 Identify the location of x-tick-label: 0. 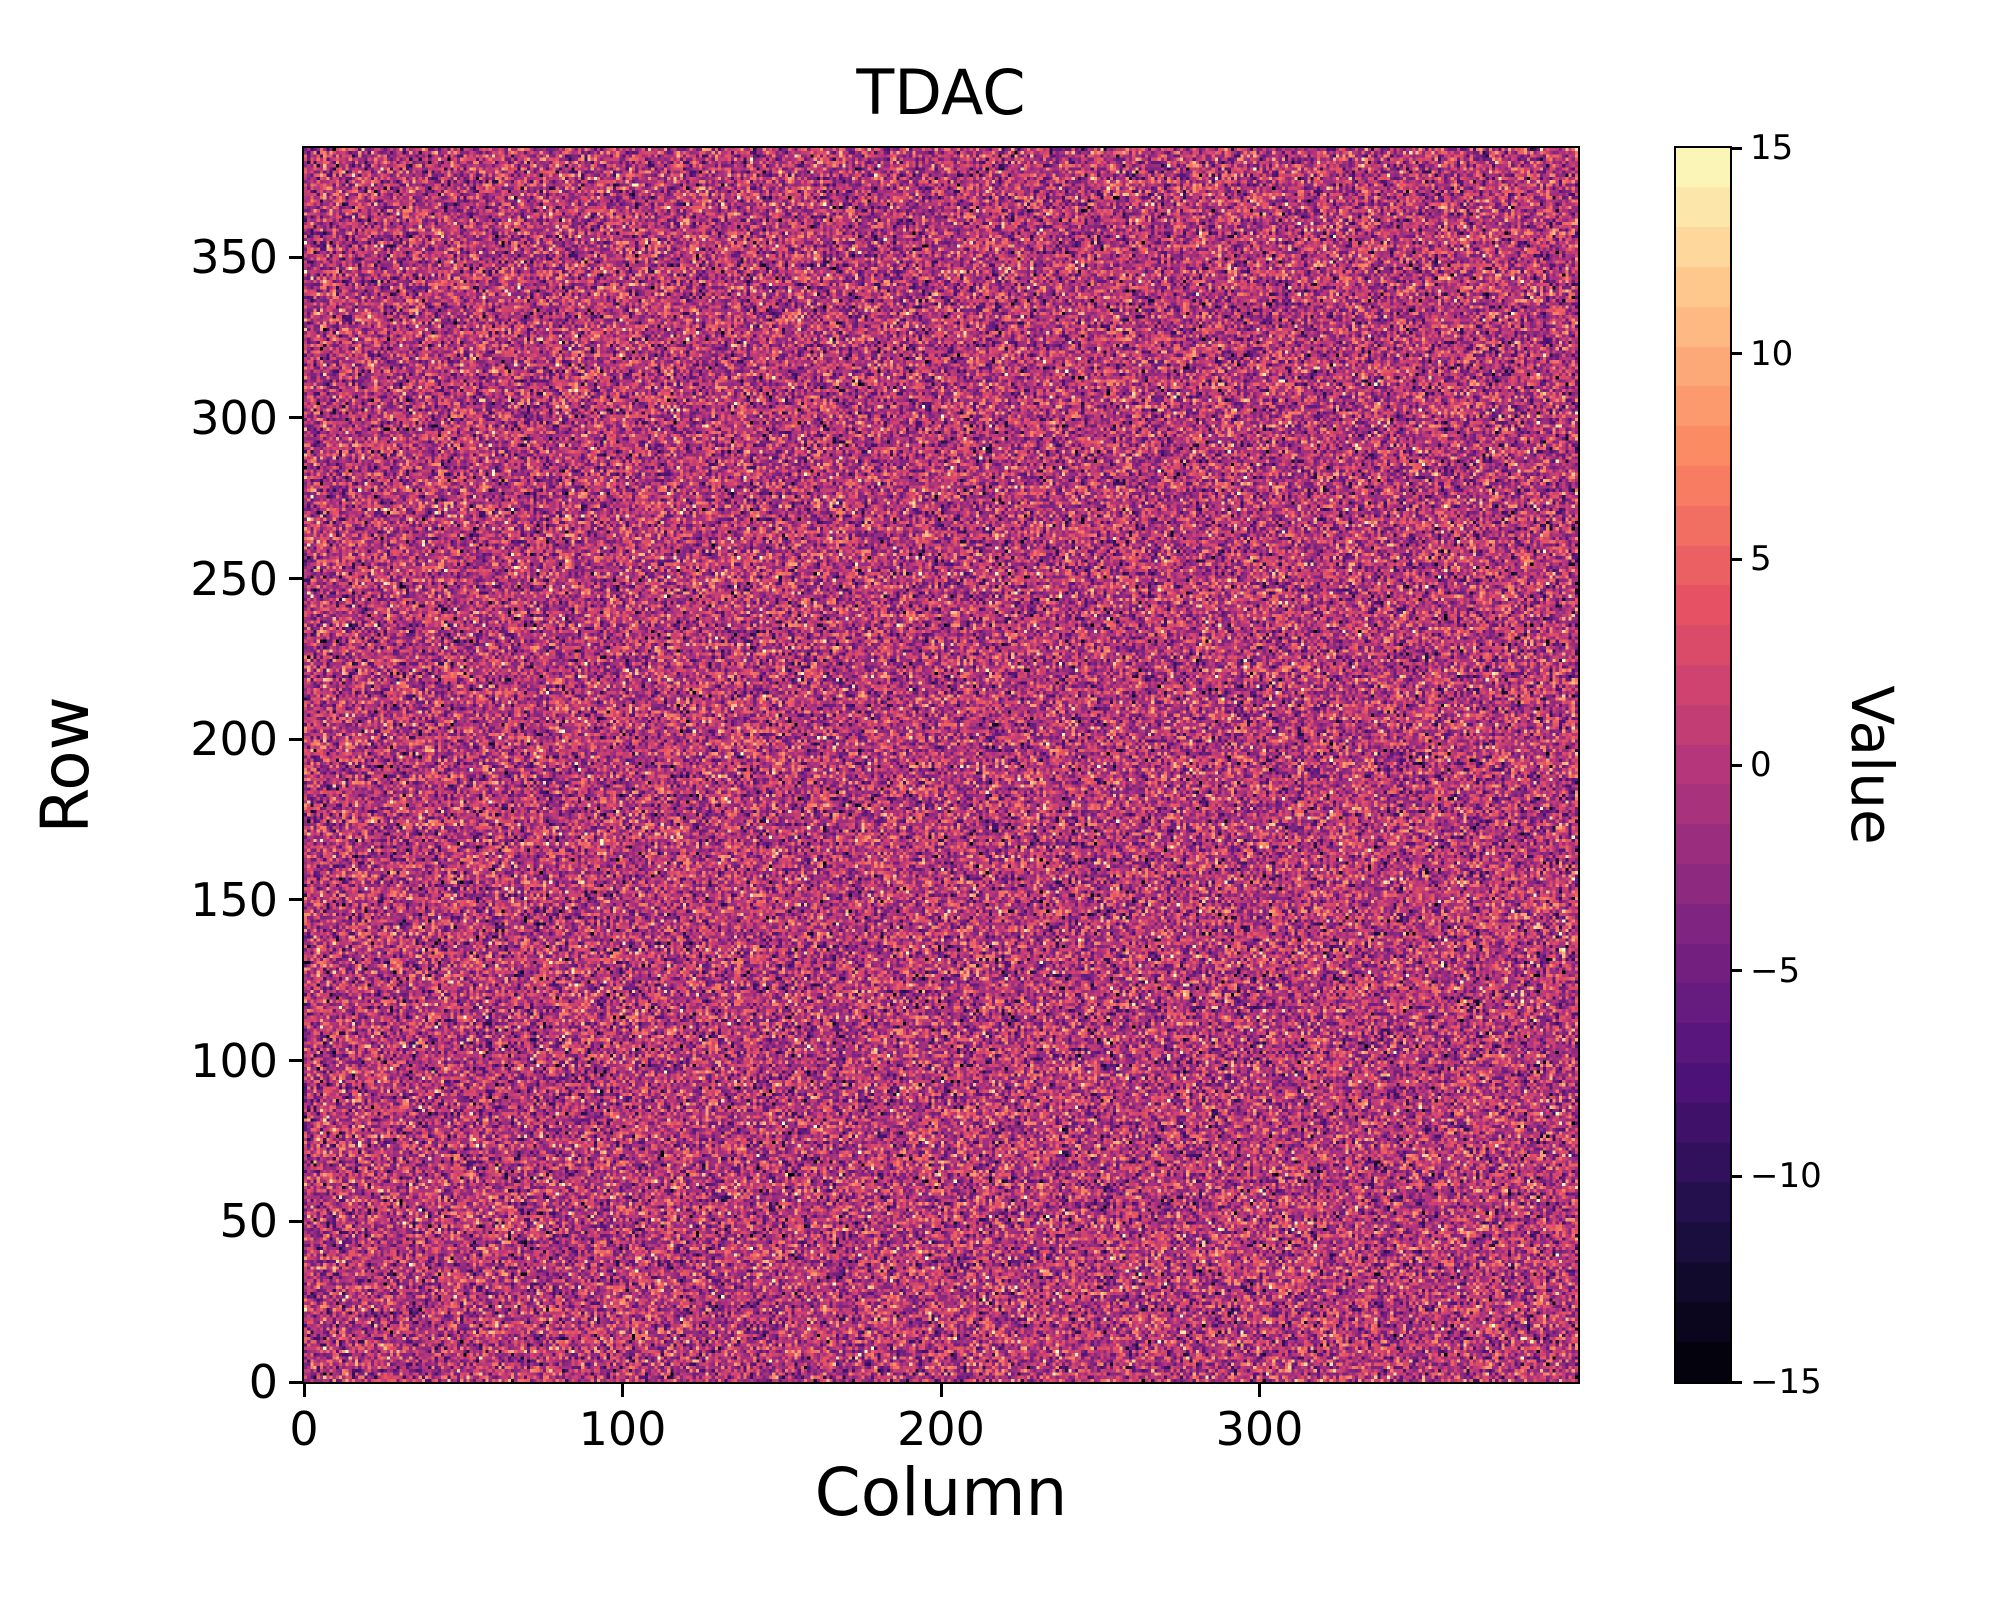
(304, 1429).